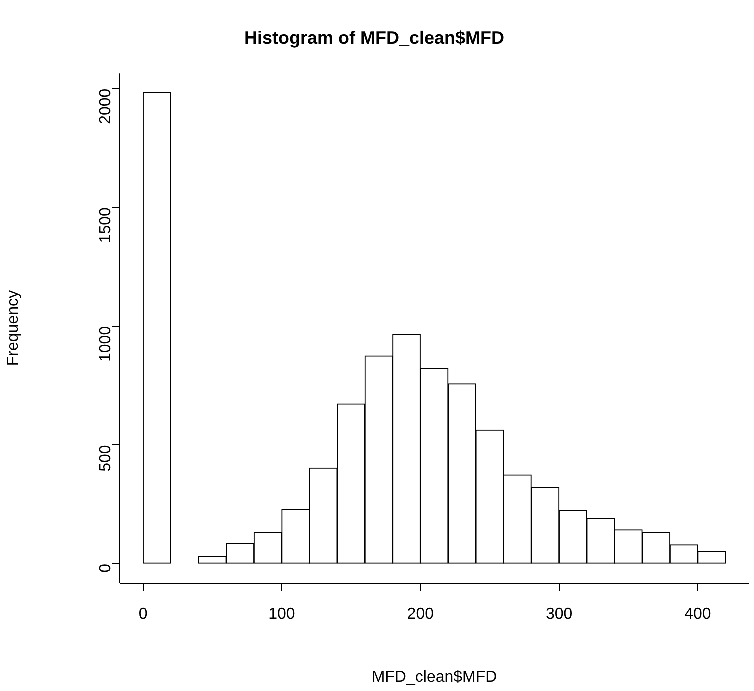 The image size is (754, 691). What do you see at coordinates (559, 615) in the screenshot?
I see `x-tick-label: 300` at bounding box center [559, 615].